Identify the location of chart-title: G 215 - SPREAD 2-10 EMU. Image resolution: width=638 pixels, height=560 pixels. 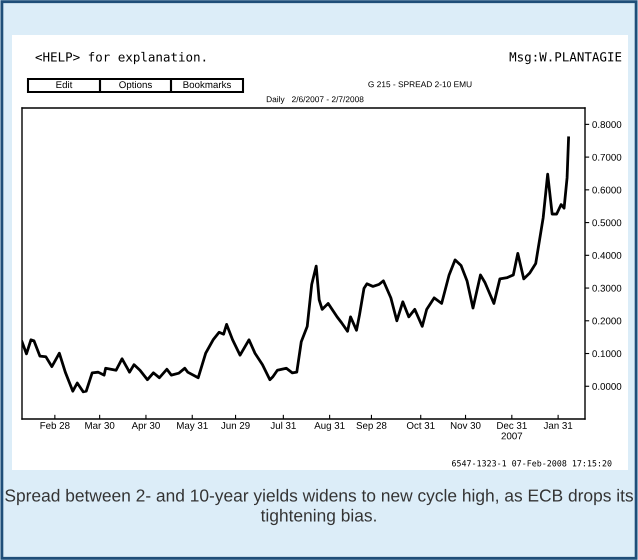
(420, 84).